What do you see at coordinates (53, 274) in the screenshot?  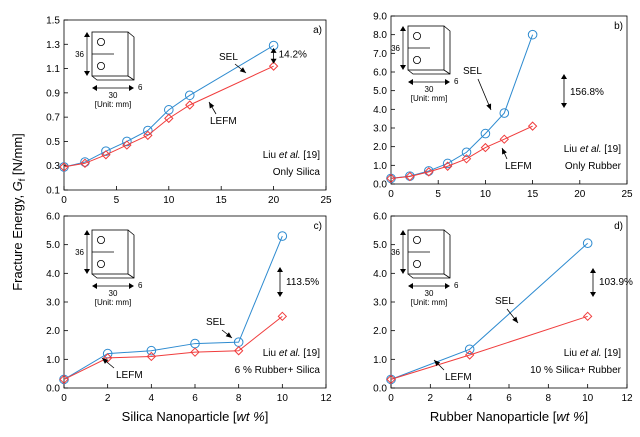 I see `y-tick-label: 4.0` at bounding box center [53, 274].